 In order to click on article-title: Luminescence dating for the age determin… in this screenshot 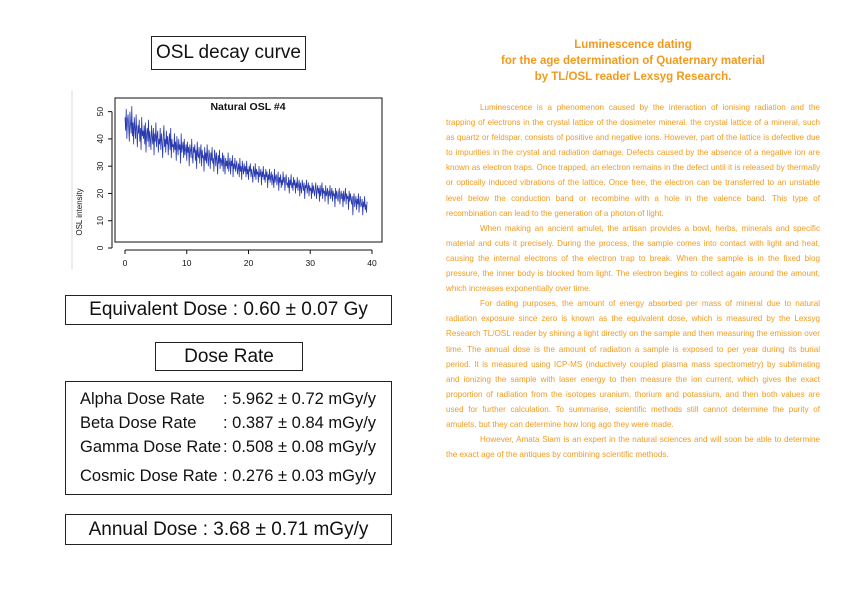, I will do `click(633, 61)`.